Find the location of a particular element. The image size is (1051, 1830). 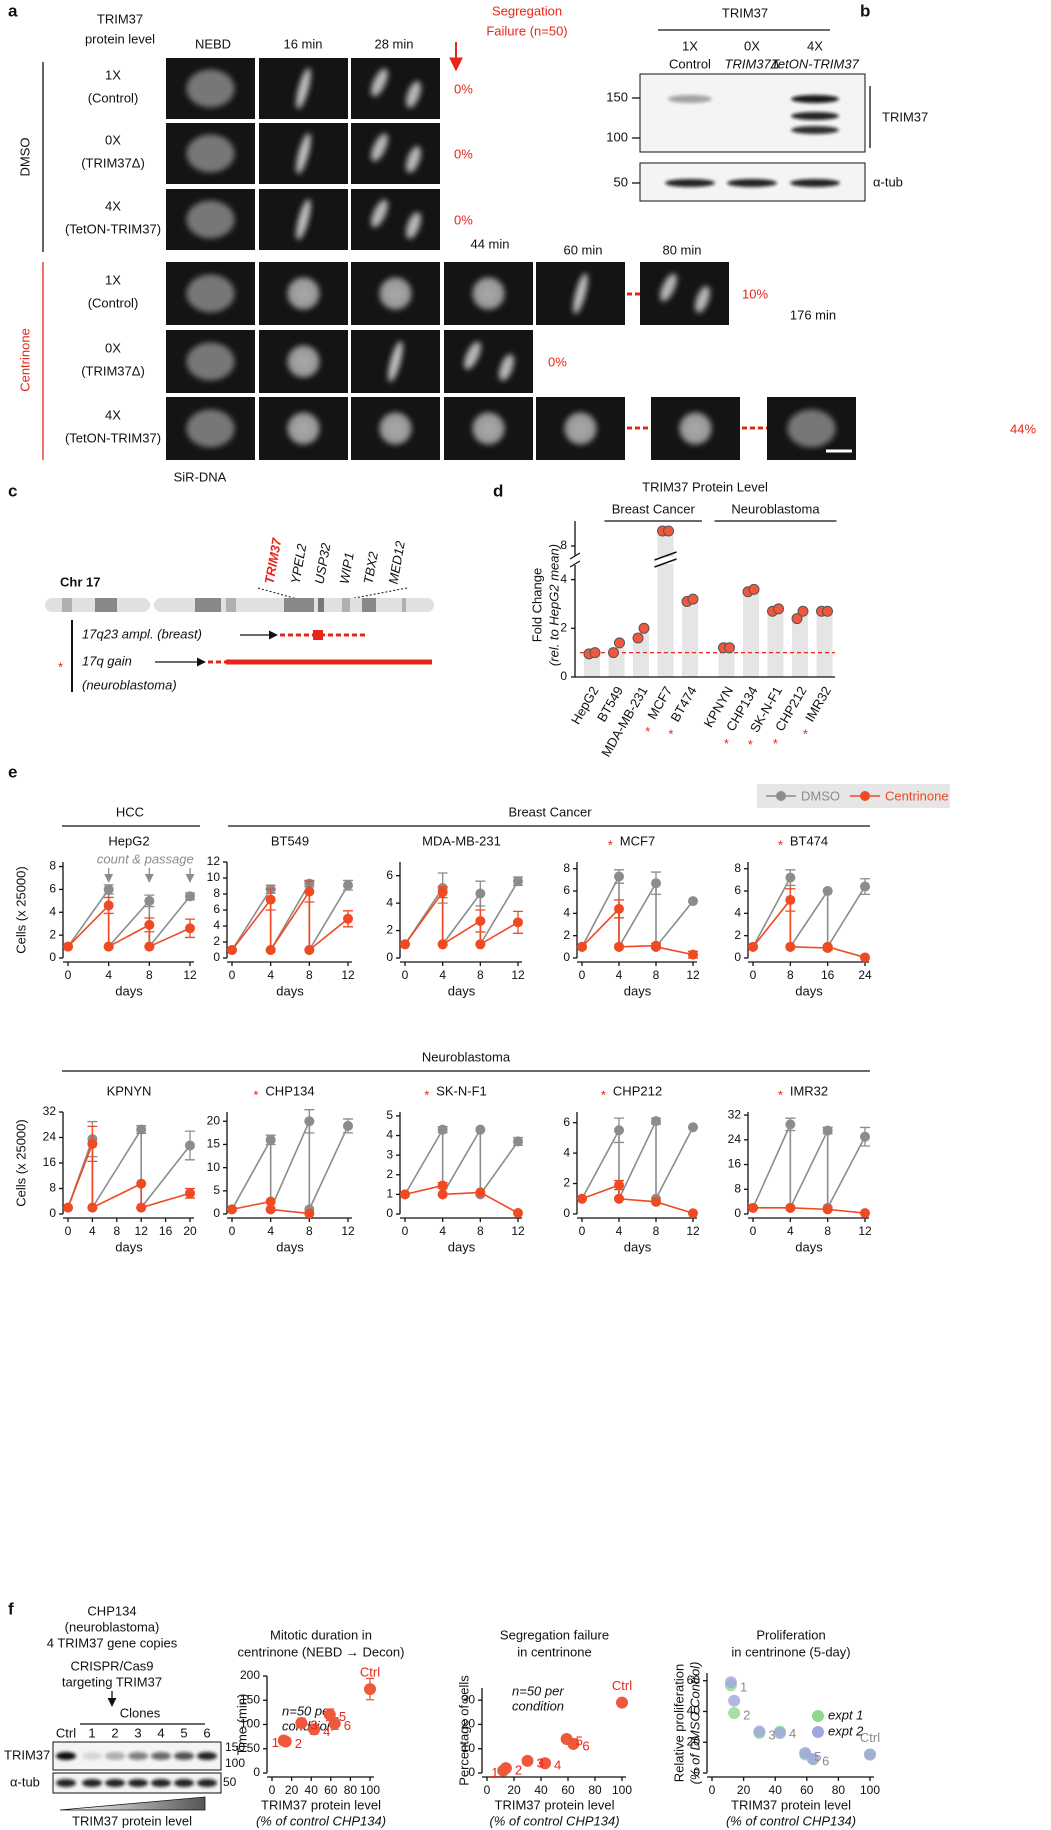

track-label: (neuroblastoma) is located at coordinates (129, 684).